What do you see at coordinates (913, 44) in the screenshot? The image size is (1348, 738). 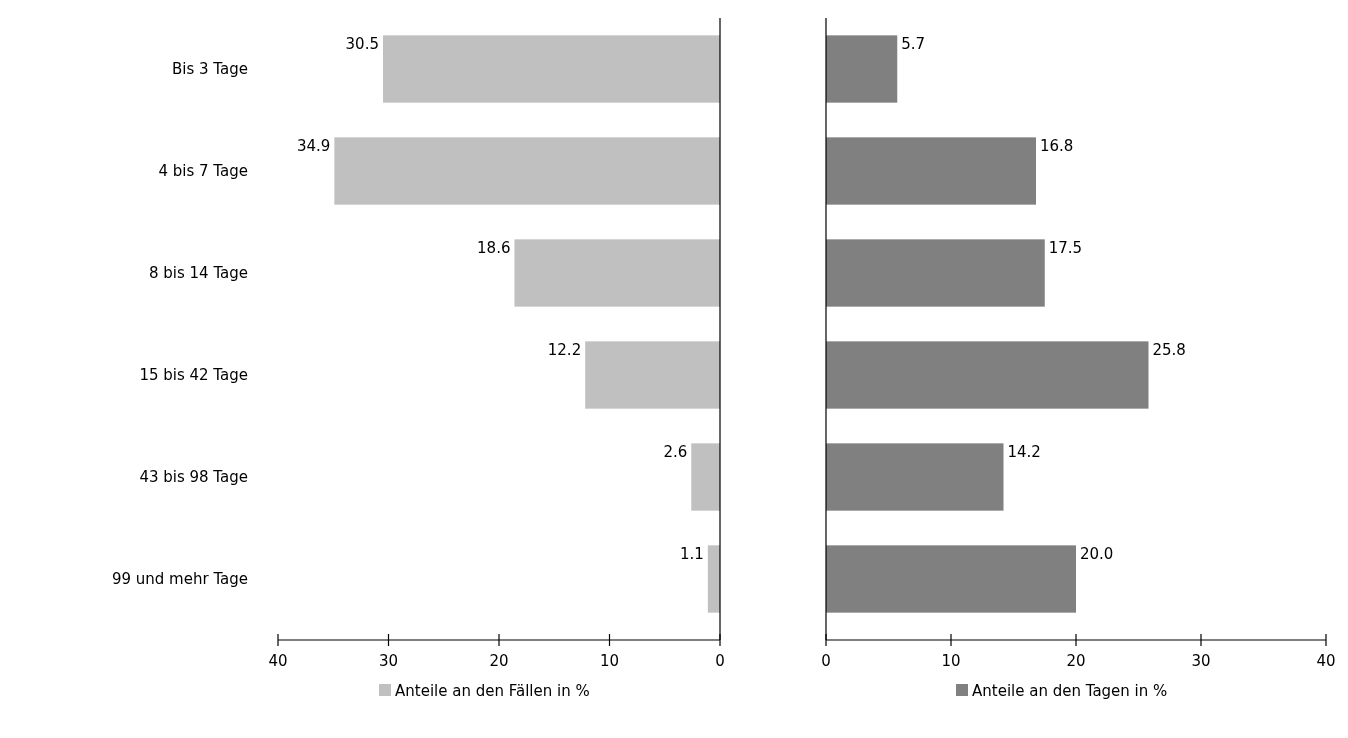 I see `data-label: 5.7` at bounding box center [913, 44].